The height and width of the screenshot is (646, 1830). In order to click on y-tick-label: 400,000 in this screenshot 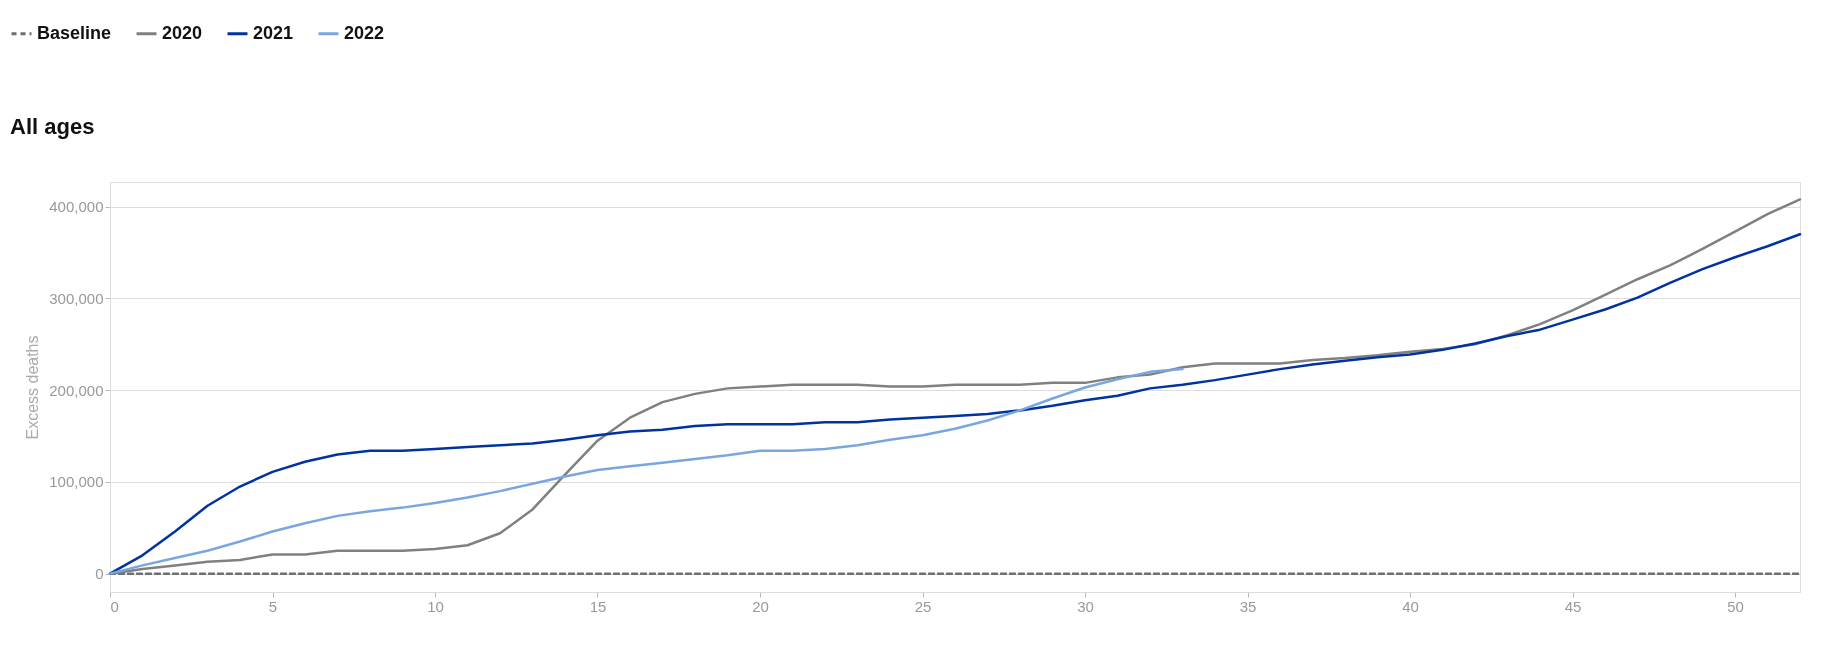, I will do `click(76, 207)`.